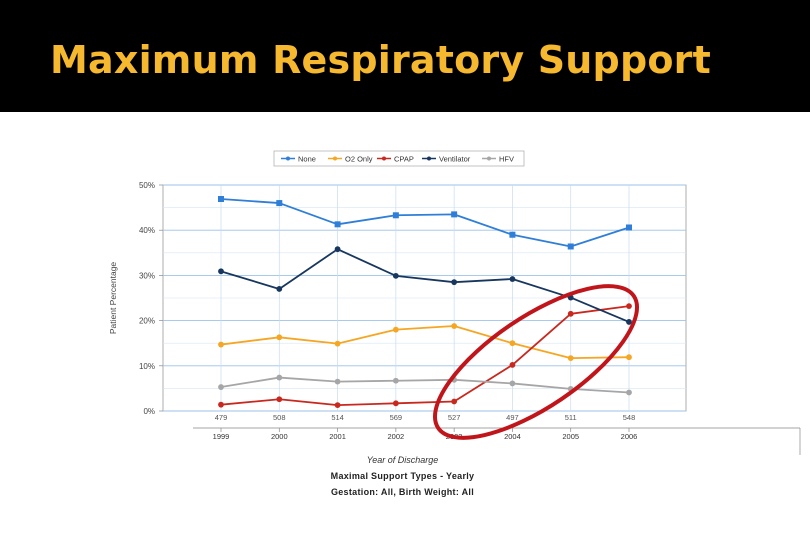  What do you see at coordinates (337, 436) in the screenshot?
I see `x-tick-label: 2001` at bounding box center [337, 436].